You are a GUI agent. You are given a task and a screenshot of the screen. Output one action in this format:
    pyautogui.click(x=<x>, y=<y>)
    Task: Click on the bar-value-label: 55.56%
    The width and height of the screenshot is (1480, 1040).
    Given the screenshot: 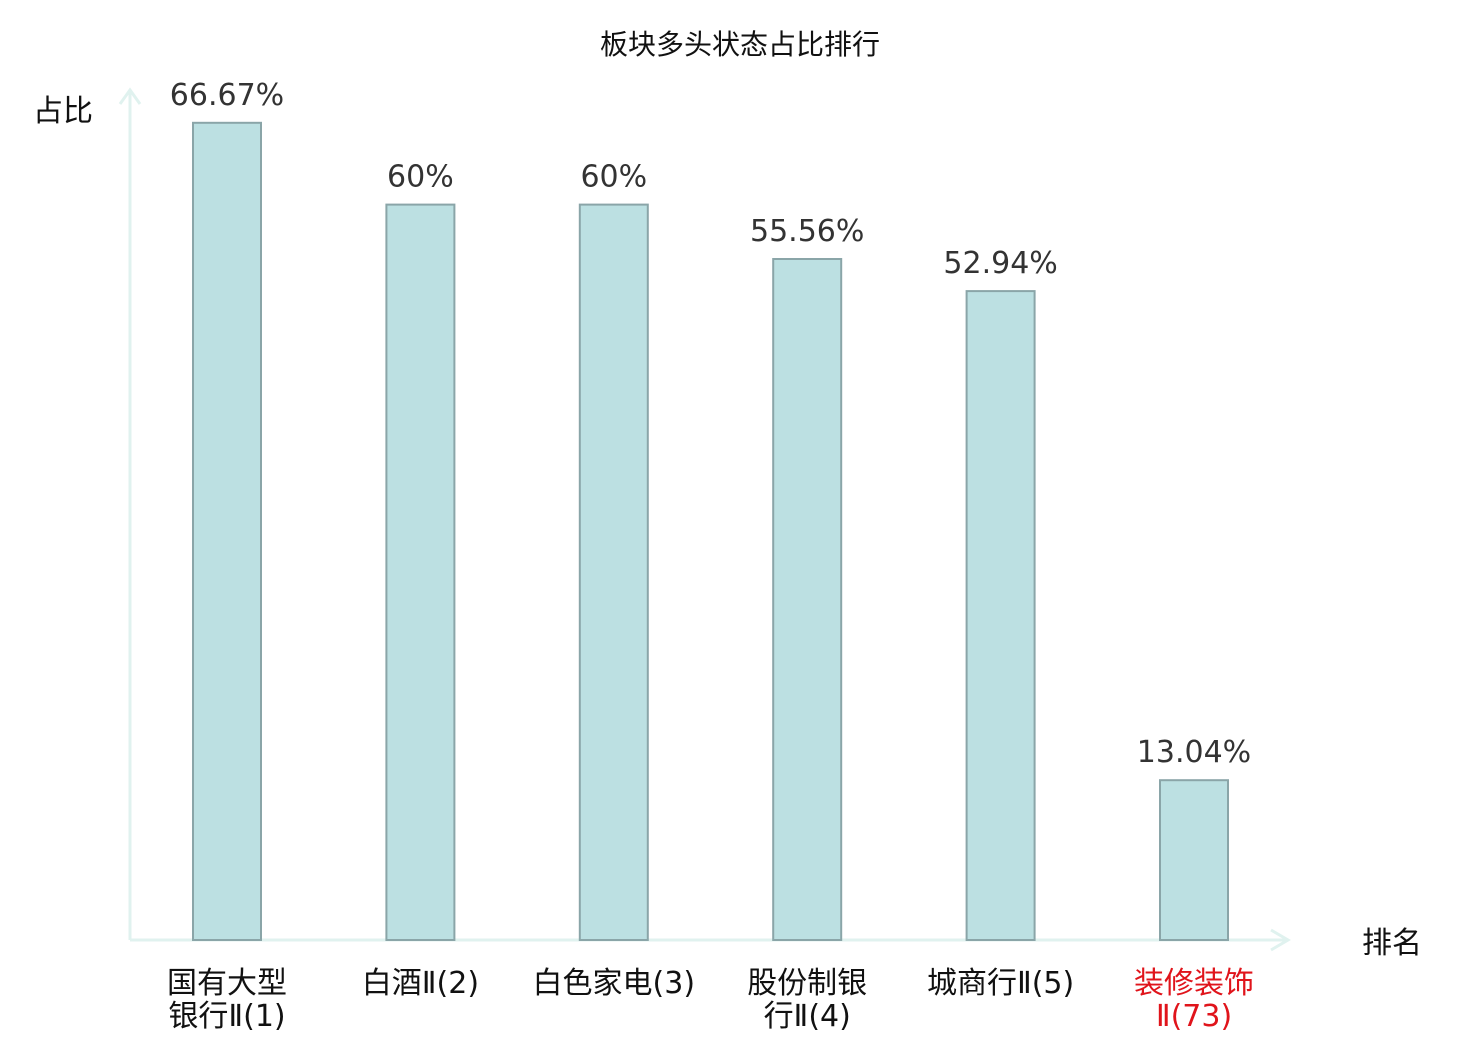 What is the action you would take?
    pyautogui.click(x=807, y=231)
    